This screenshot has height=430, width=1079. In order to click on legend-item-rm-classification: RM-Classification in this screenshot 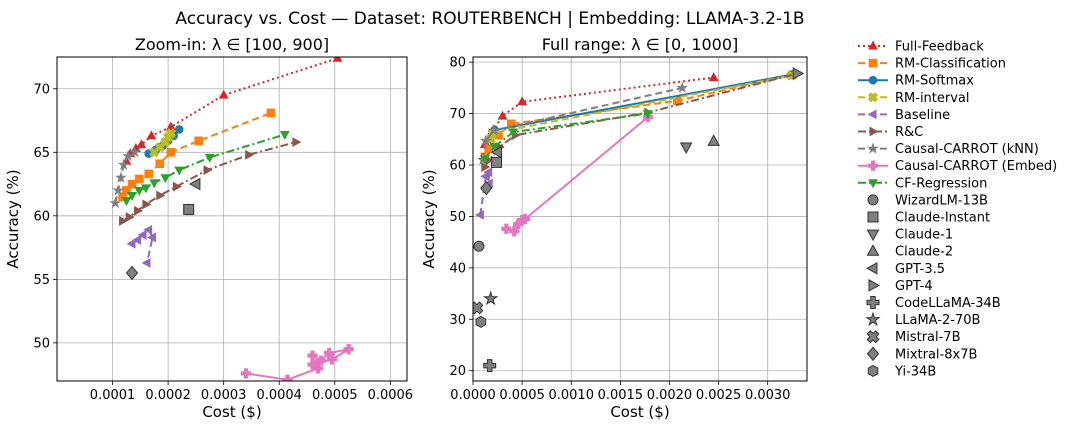, I will do `click(932, 64)`.